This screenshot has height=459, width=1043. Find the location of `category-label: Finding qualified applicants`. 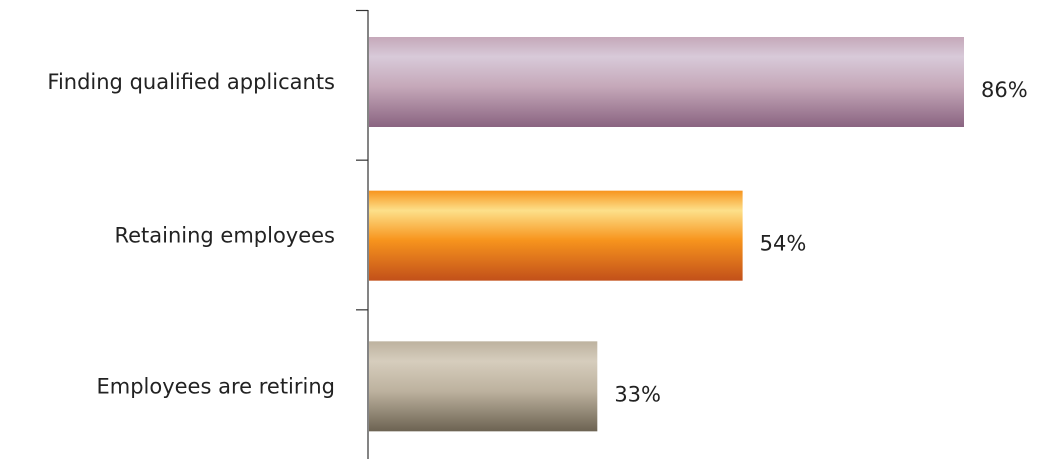

category-label: Finding qualified applicants is located at coordinates (191, 82).